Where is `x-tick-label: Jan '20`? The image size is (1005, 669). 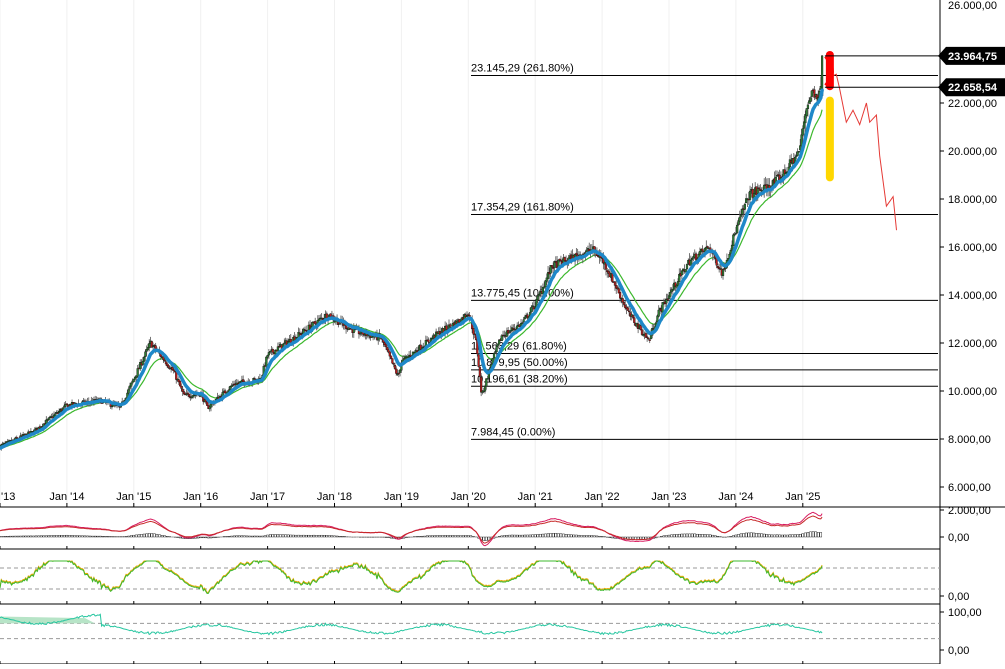 x-tick-label: Jan '20 is located at coordinates (468, 497).